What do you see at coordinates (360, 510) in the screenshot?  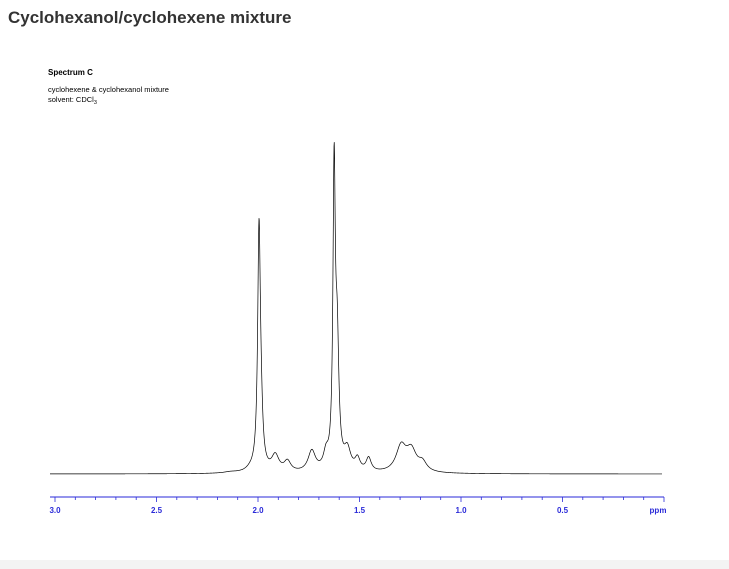 I see `x-tick-label: 1.5` at bounding box center [360, 510].